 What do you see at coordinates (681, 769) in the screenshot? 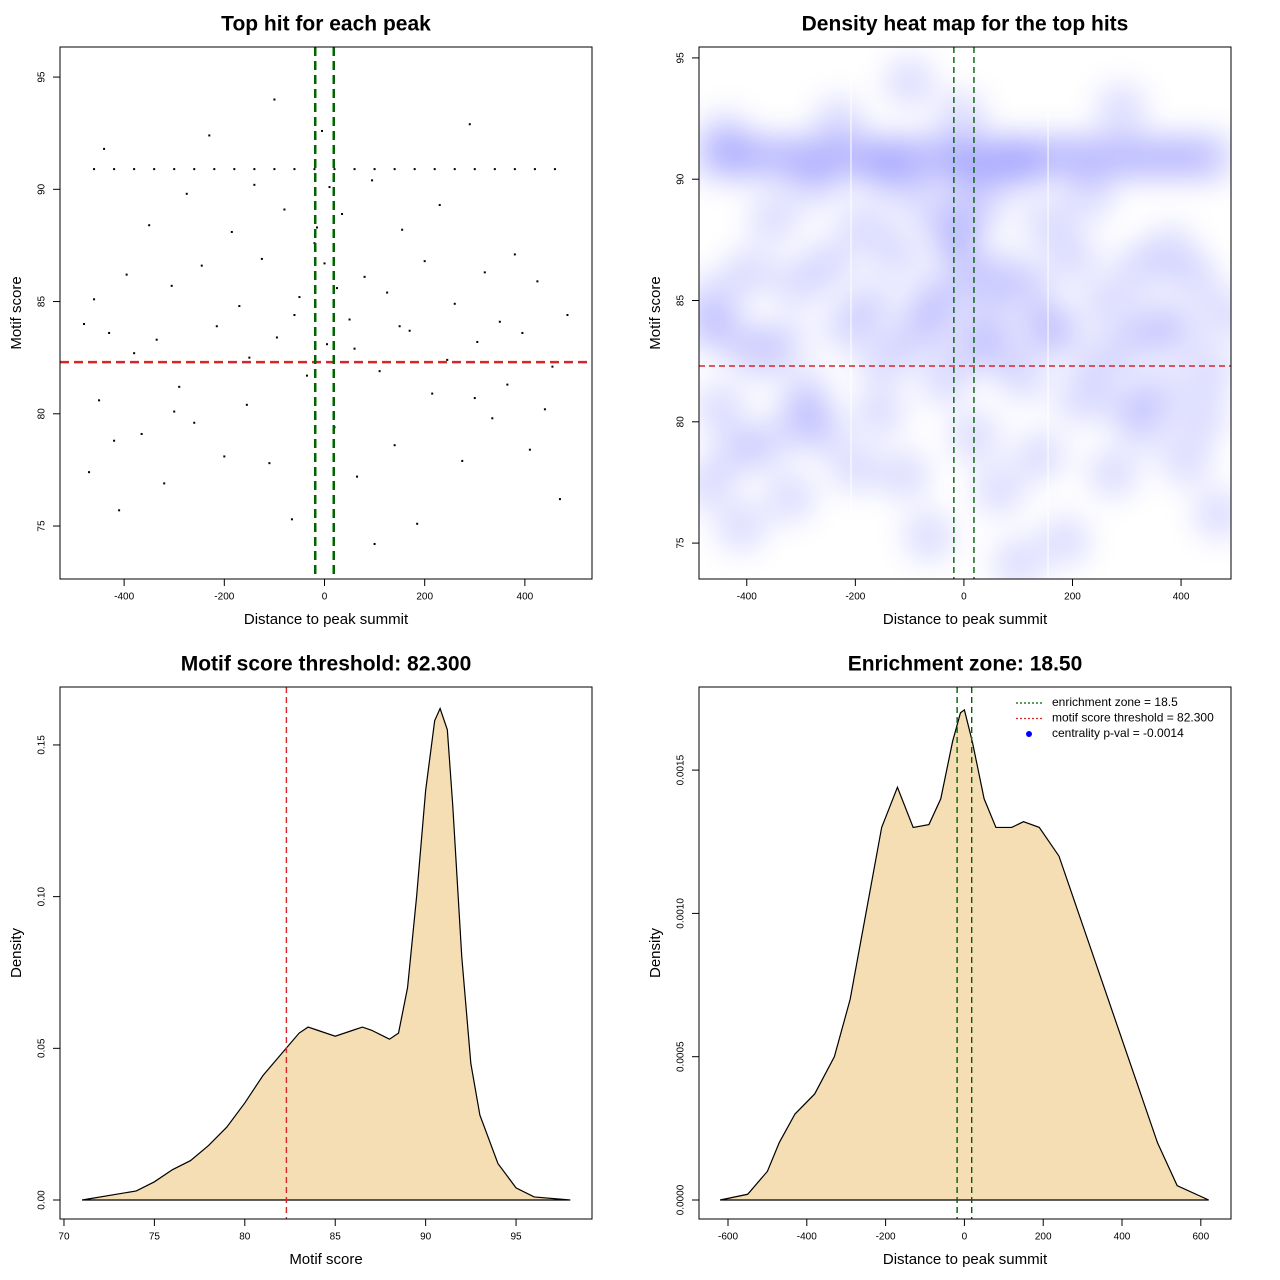
I see `y-tick-label: 0.0015` at bounding box center [681, 769].